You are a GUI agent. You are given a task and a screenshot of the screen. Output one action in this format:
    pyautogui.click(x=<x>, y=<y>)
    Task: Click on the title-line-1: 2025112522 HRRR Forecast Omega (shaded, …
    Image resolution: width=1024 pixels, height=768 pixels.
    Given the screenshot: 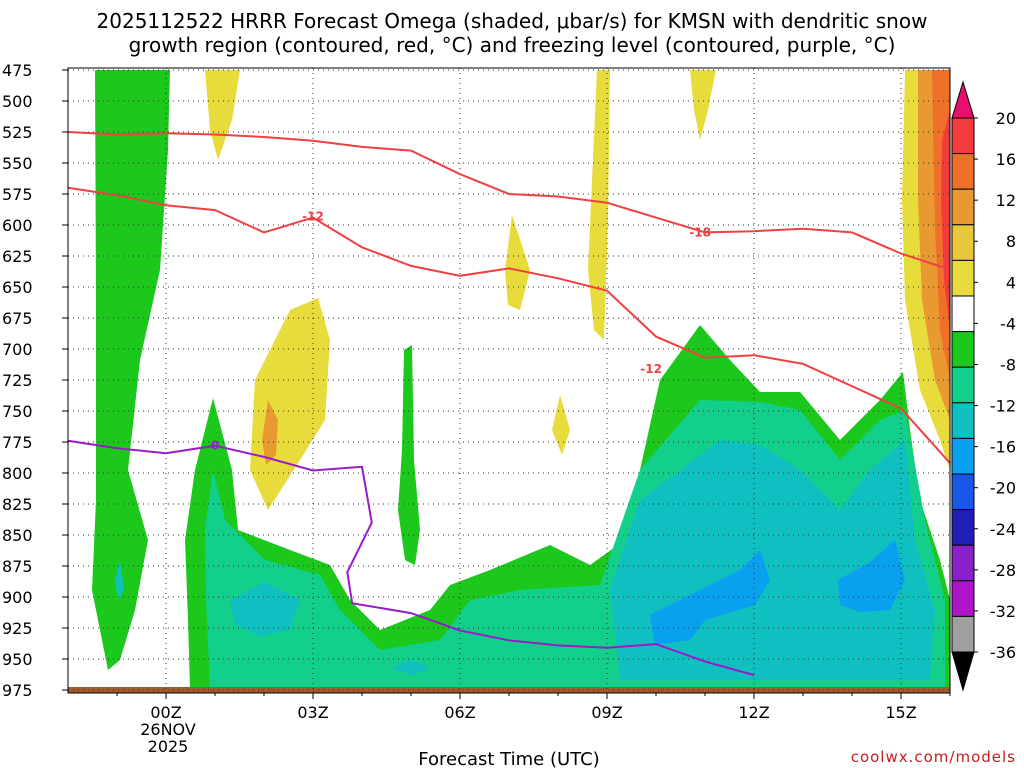 What is the action you would take?
    pyautogui.click(x=512, y=21)
    